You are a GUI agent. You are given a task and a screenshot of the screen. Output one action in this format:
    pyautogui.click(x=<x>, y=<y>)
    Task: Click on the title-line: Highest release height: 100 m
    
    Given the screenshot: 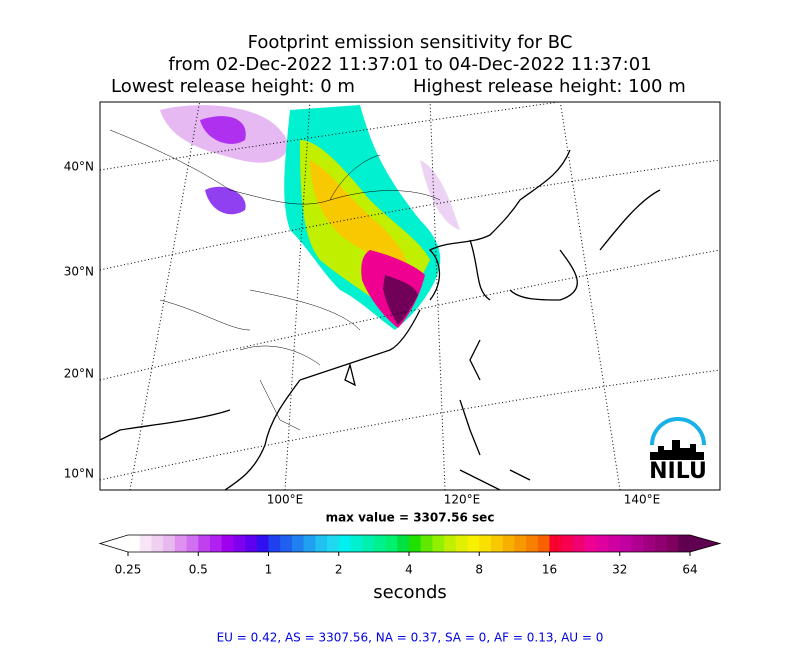 What is the action you would take?
    pyautogui.click(x=549, y=86)
    